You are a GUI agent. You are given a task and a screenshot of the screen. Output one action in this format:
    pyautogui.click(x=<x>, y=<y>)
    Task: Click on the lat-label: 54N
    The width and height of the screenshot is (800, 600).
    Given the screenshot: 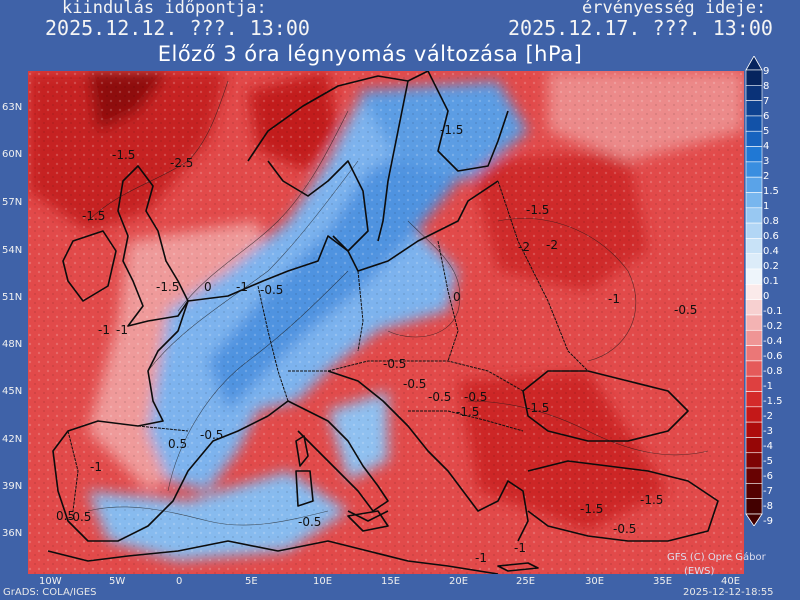 What is the action you would take?
    pyautogui.click(x=12, y=250)
    